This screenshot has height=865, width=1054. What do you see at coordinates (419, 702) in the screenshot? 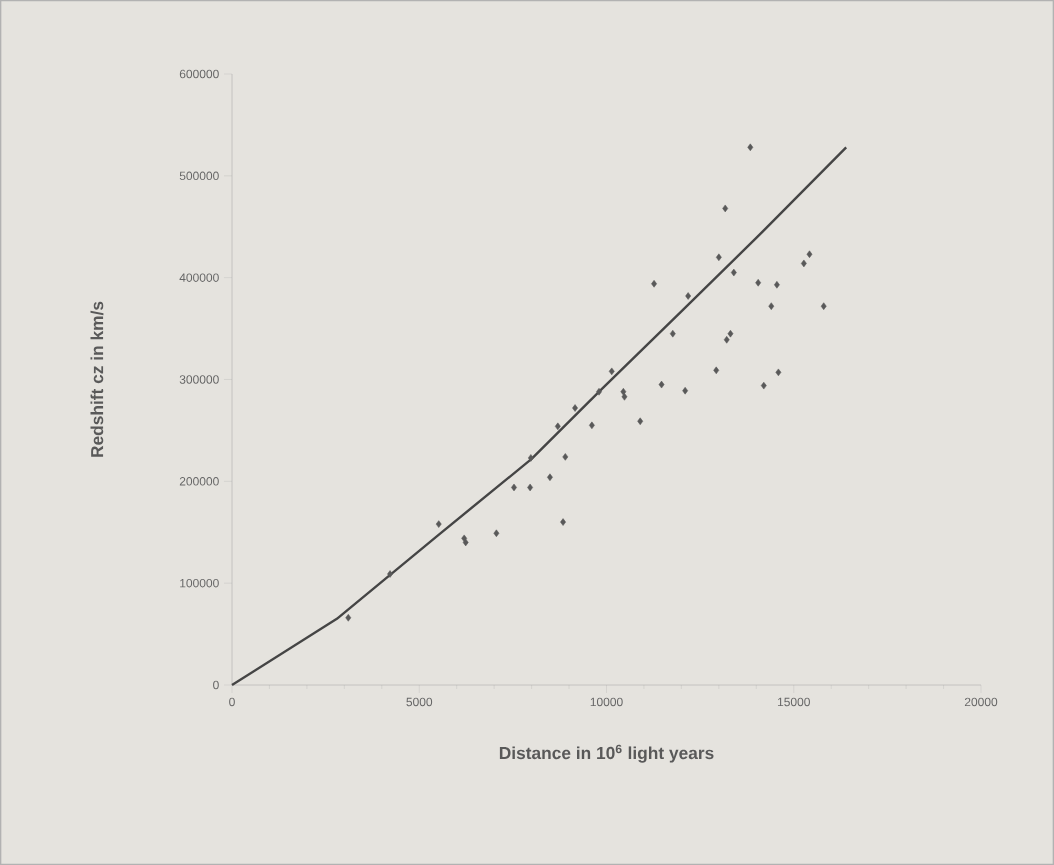
I see `x-tick-label: 5000` at bounding box center [419, 702].